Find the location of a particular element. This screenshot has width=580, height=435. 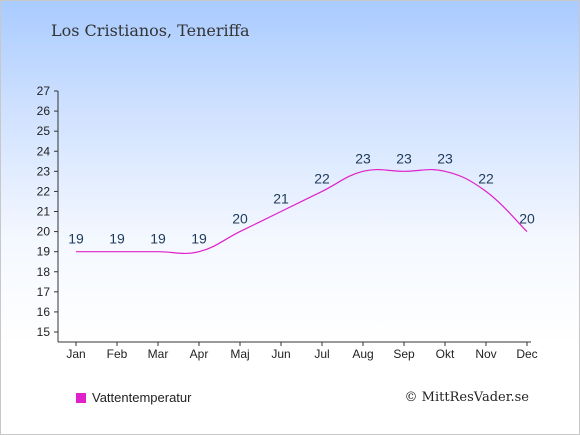

y-tick-label: 19 is located at coordinates (44, 252).